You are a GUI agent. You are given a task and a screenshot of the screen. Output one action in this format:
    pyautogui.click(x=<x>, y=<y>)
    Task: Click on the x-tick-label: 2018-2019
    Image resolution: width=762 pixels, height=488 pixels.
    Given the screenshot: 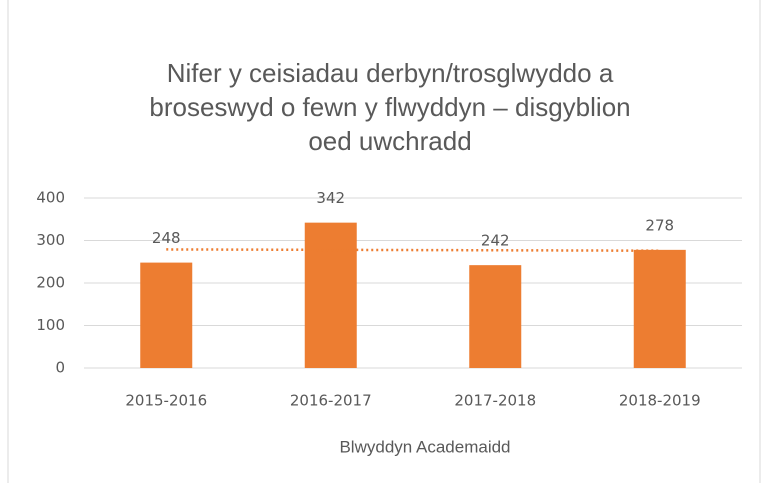 What is the action you would take?
    pyautogui.click(x=660, y=401)
    